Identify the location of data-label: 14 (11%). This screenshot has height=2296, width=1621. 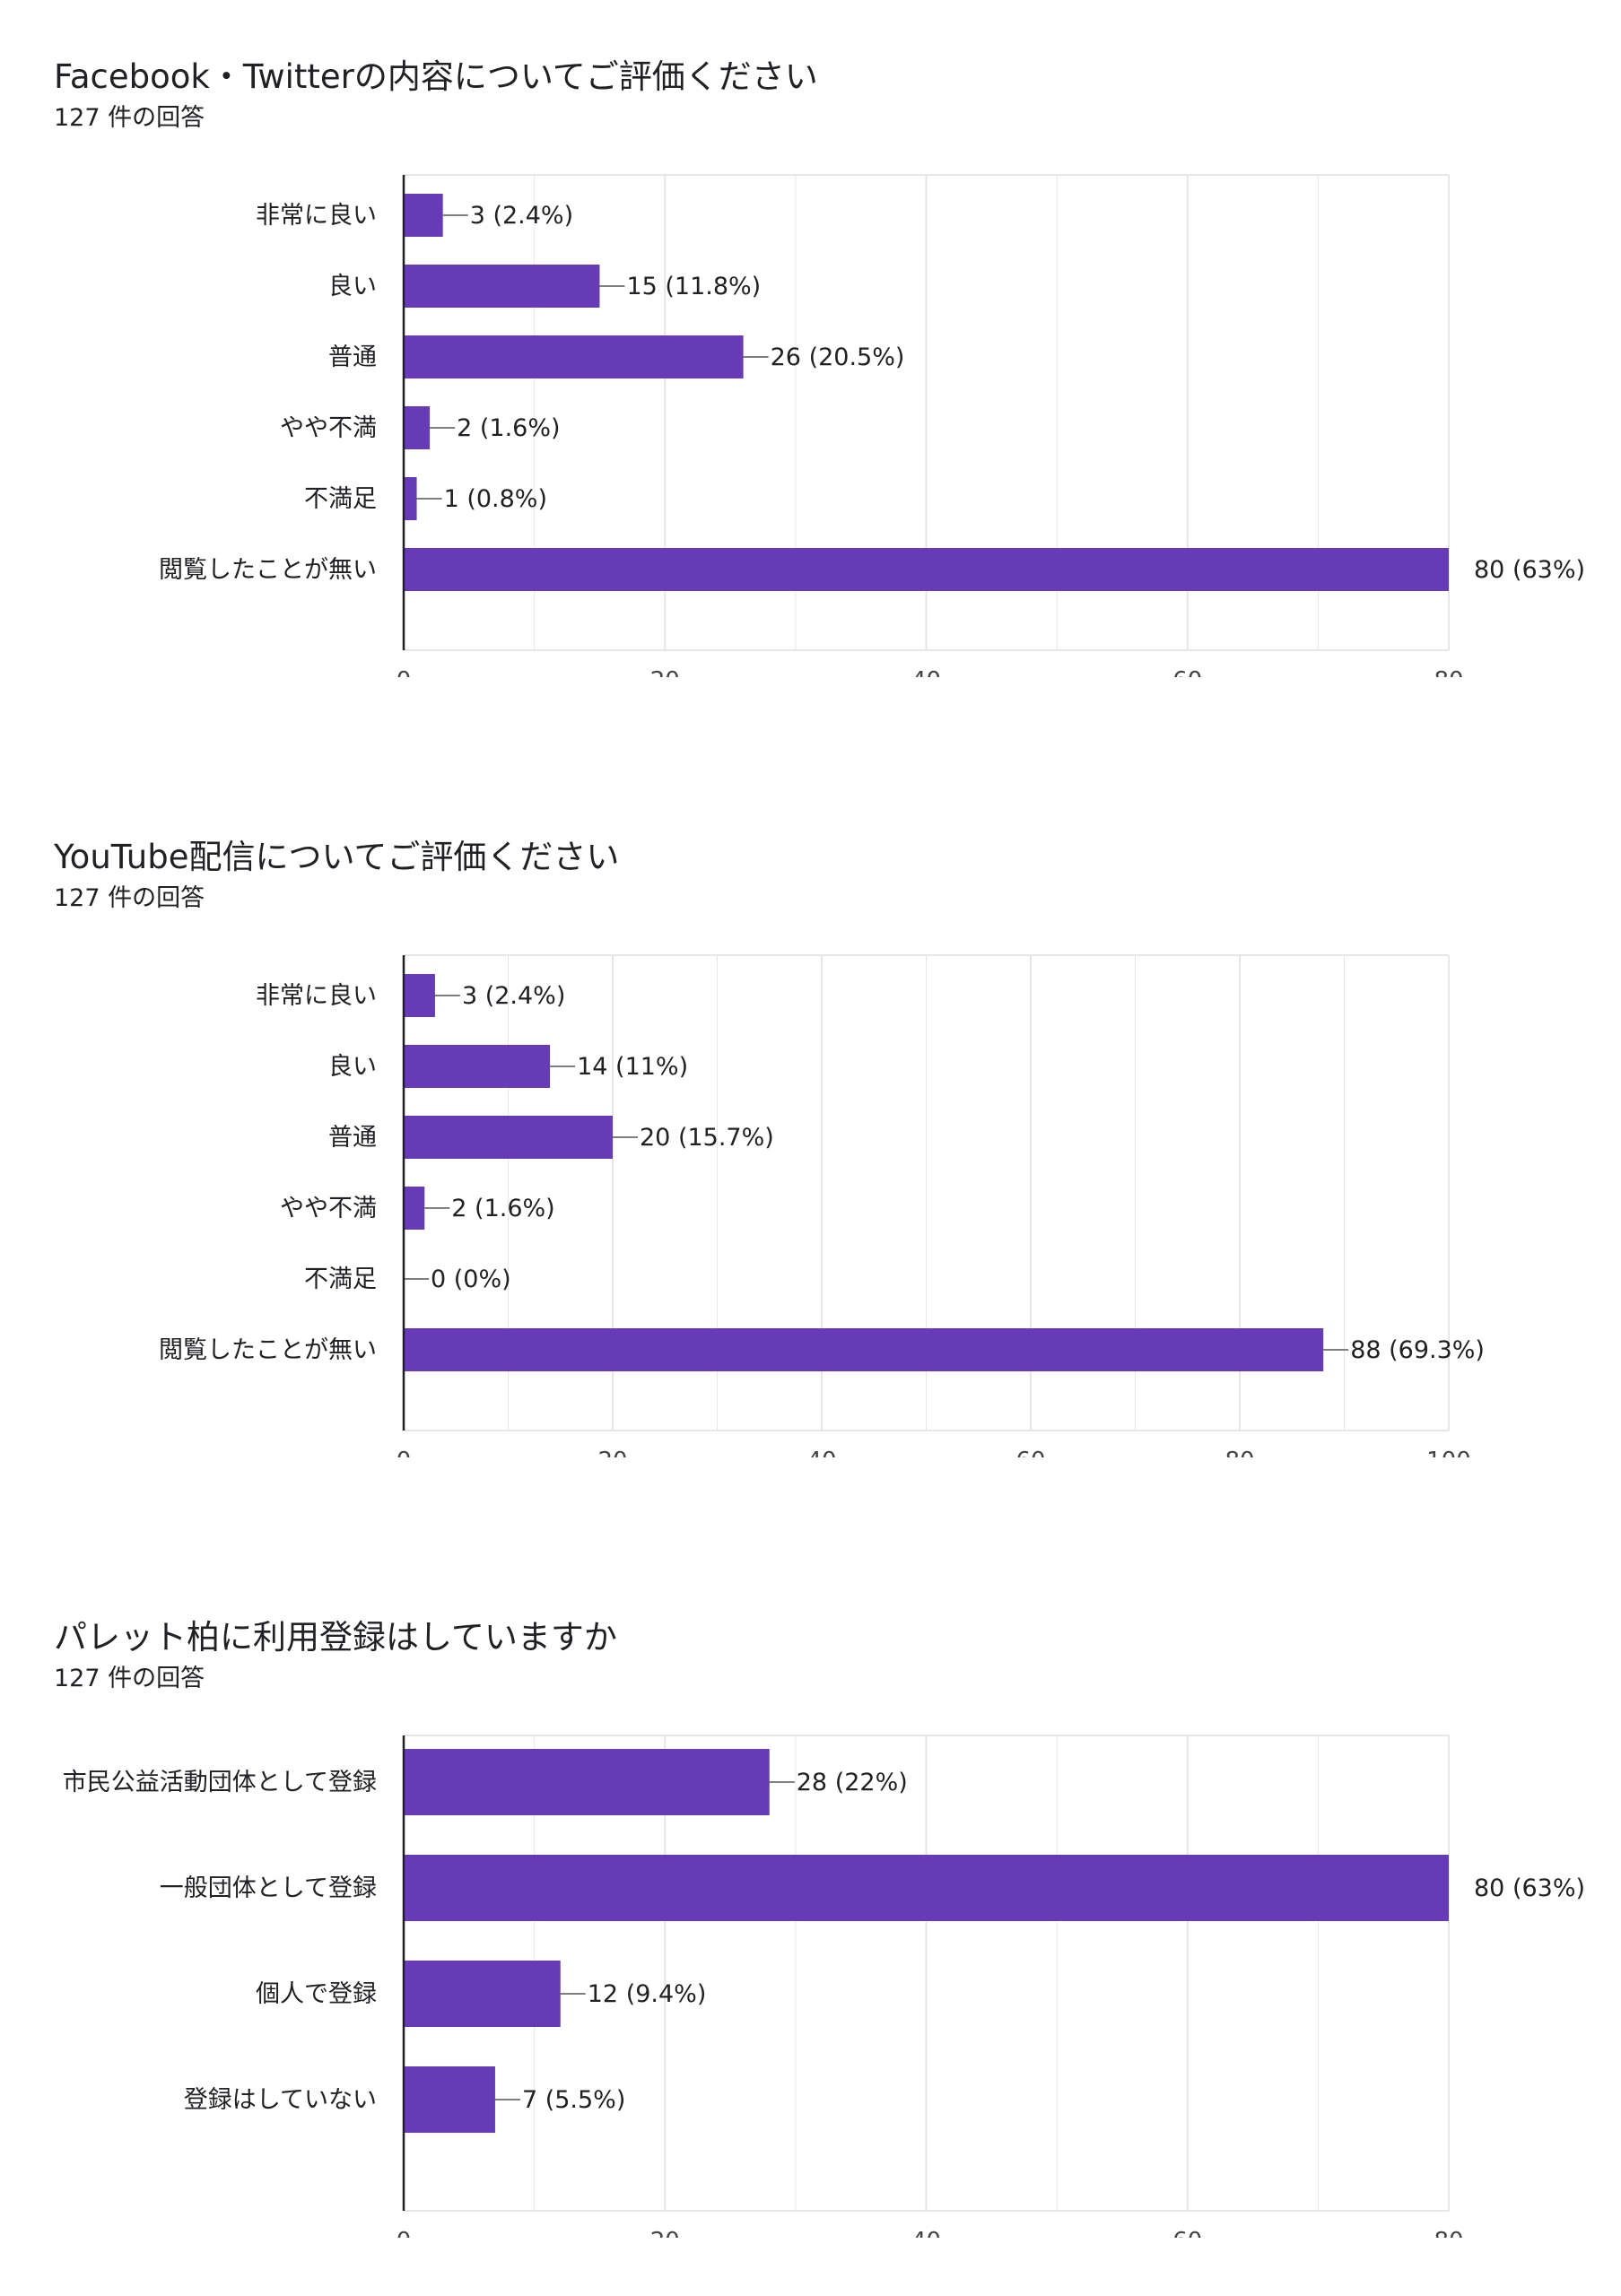
(632, 1067).